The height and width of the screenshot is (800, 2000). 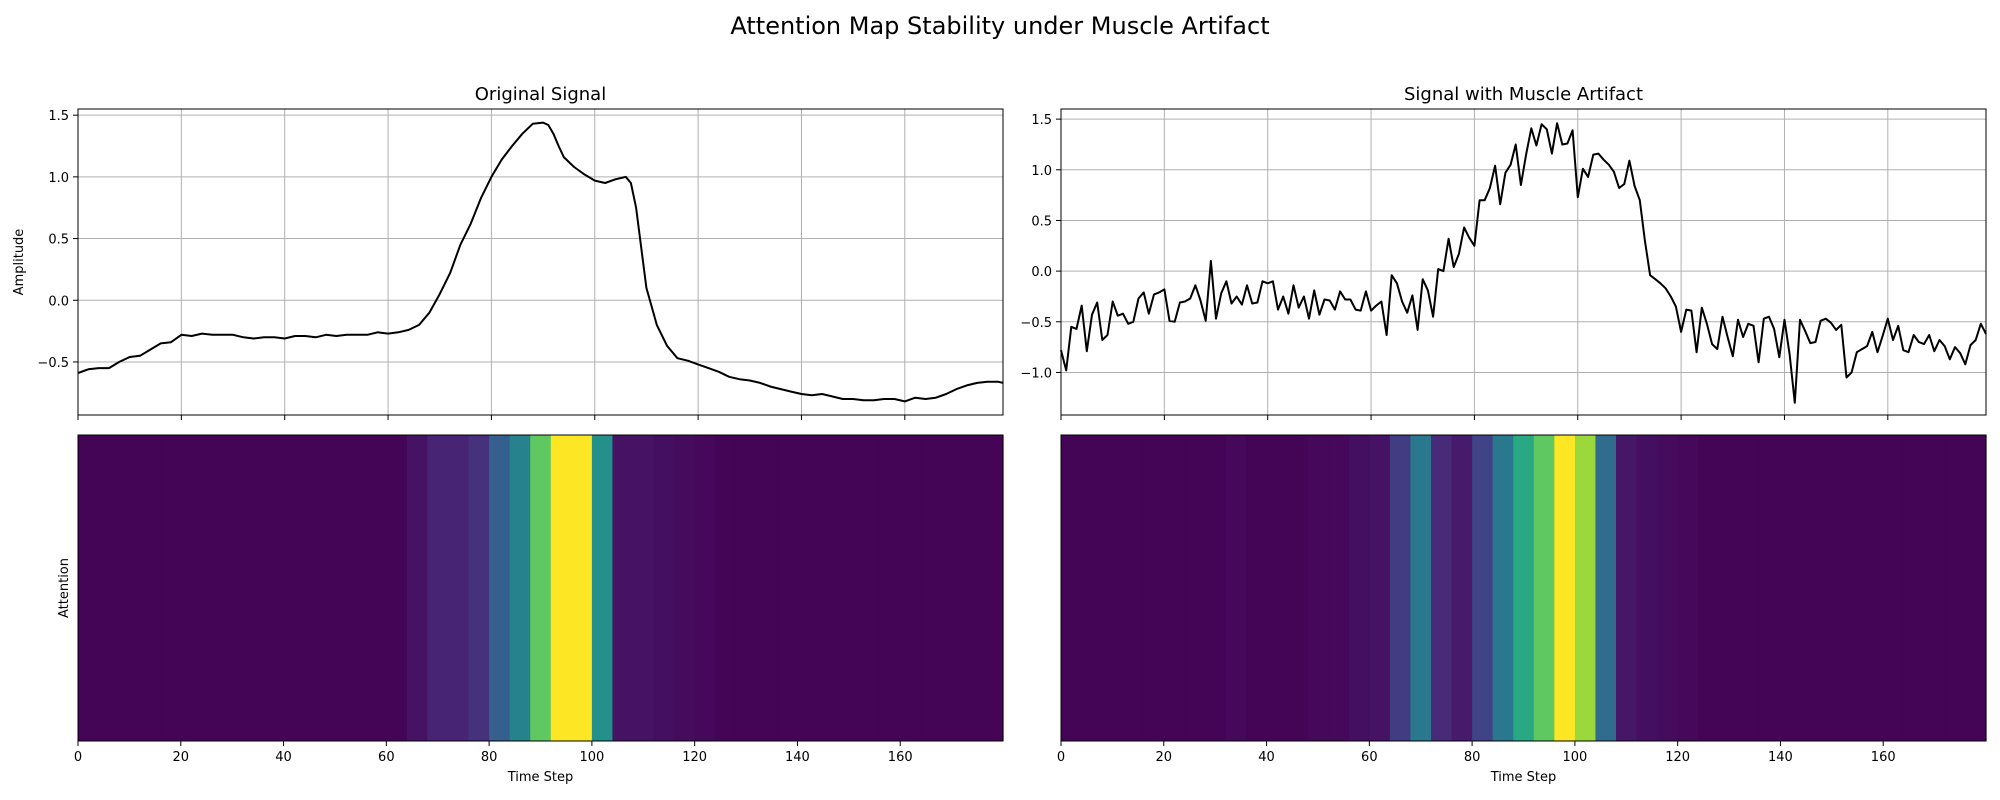 What do you see at coordinates (64, 588) in the screenshot?
I see `y-axis-label: Attention` at bounding box center [64, 588].